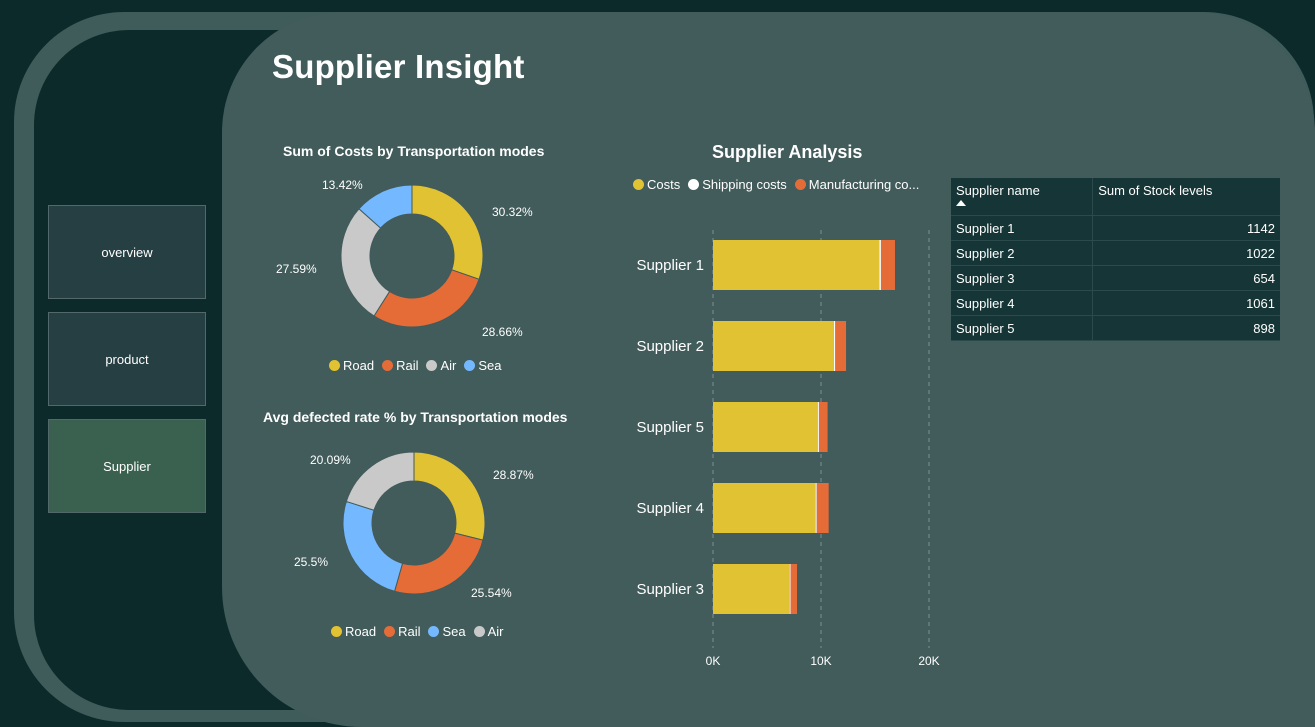 This screenshot has height=727, width=1315. I want to click on stock-levels-header: Sum of Stock levels, so click(1186, 197).